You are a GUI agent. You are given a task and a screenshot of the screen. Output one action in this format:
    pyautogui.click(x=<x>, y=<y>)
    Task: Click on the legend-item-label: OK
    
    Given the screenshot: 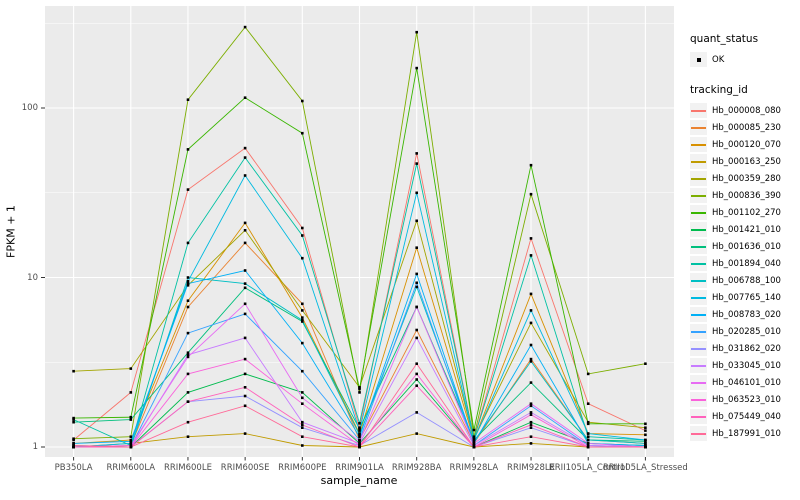 What is the action you would take?
    pyautogui.click(x=718, y=59)
    